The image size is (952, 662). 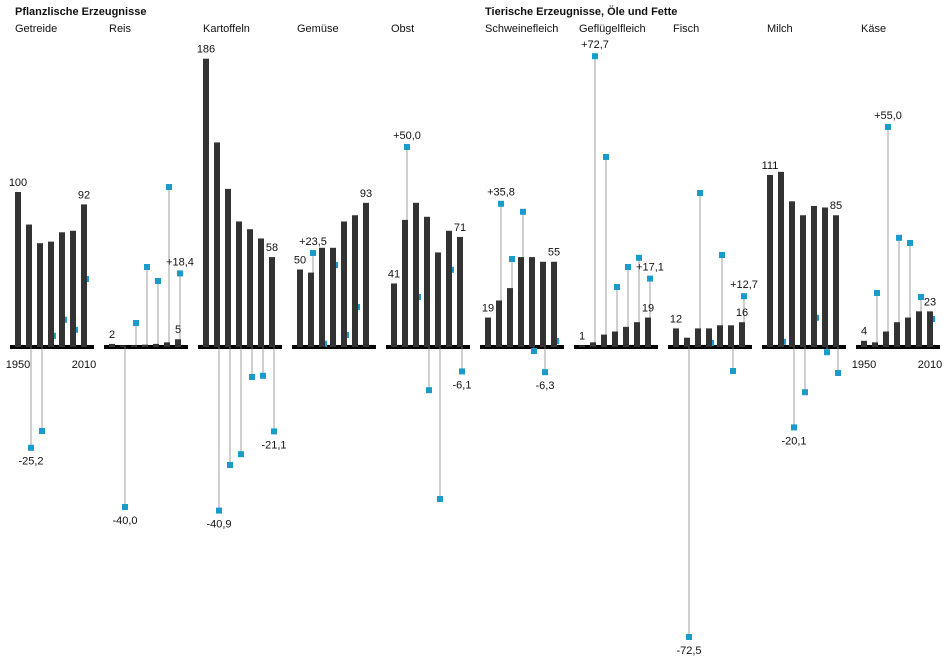 I want to click on panel-title: Schweinefleich, so click(x=521, y=29).